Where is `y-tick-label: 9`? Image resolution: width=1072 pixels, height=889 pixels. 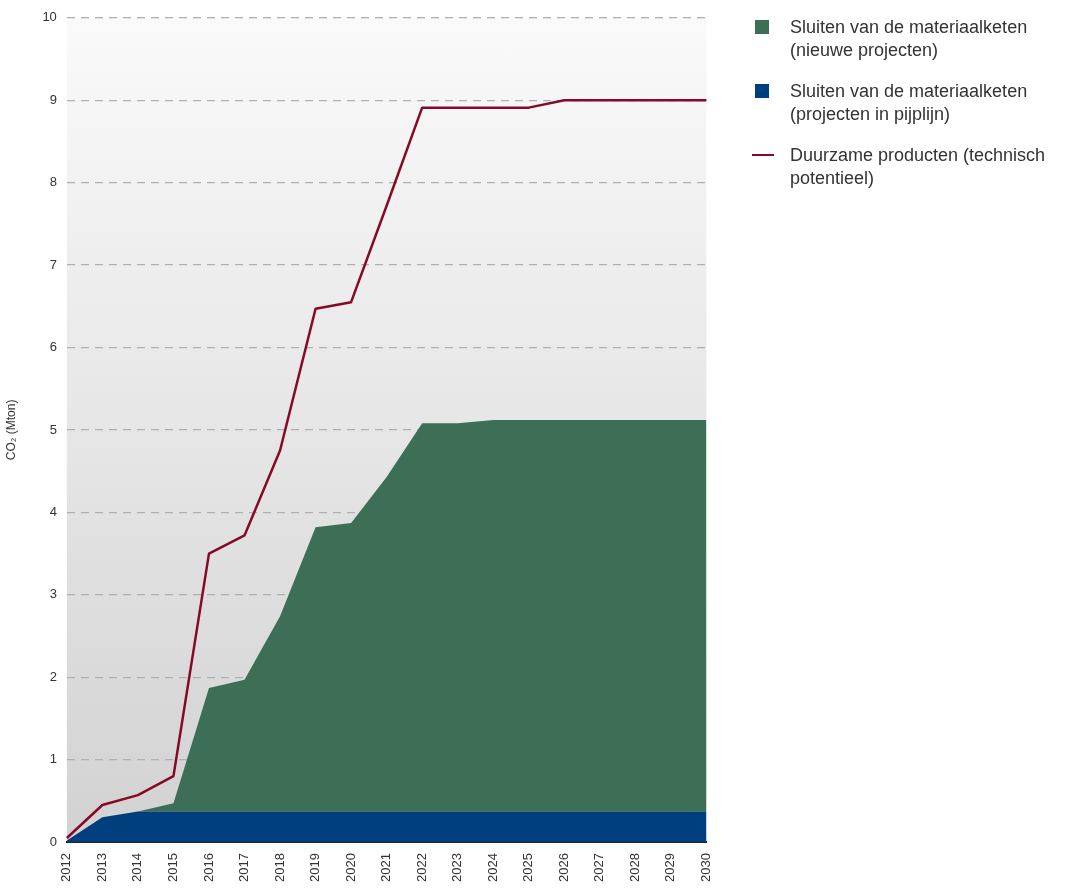
y-tick-label: 9 is located at coordinates (53, 99).